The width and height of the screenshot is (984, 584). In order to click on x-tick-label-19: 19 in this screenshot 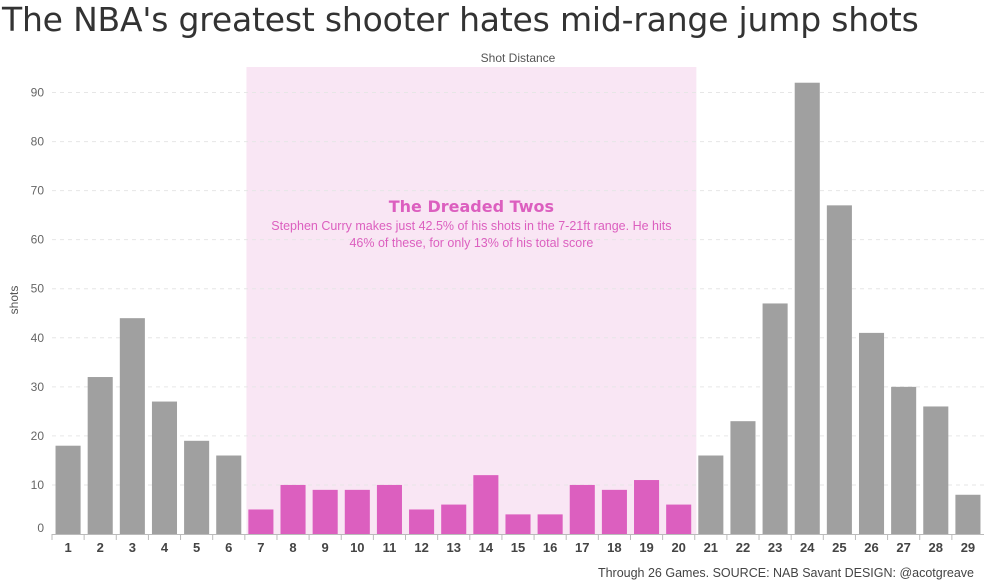, I will do `click(646, 547)`.